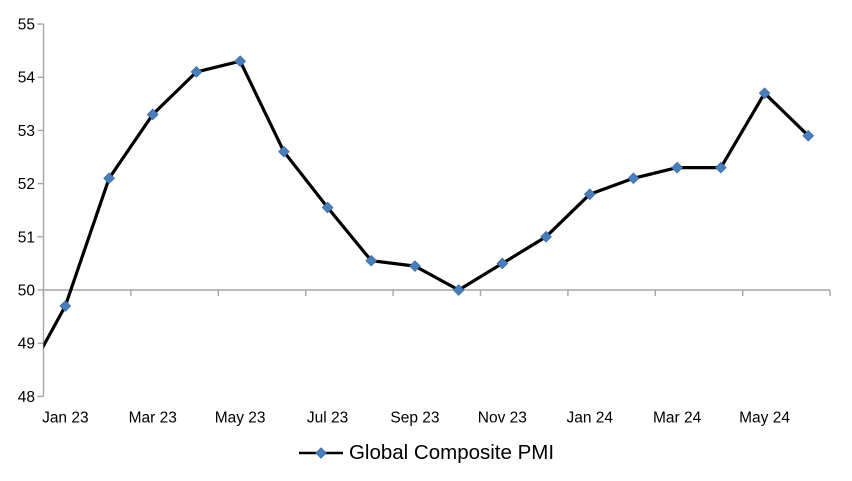 The width and height of the screenshot is (852, 481). What do you see at coordinates (414, 418) in the screenshot?
I see `x-axis-tick-label: Sep 23` at bounding box center [414, 418].